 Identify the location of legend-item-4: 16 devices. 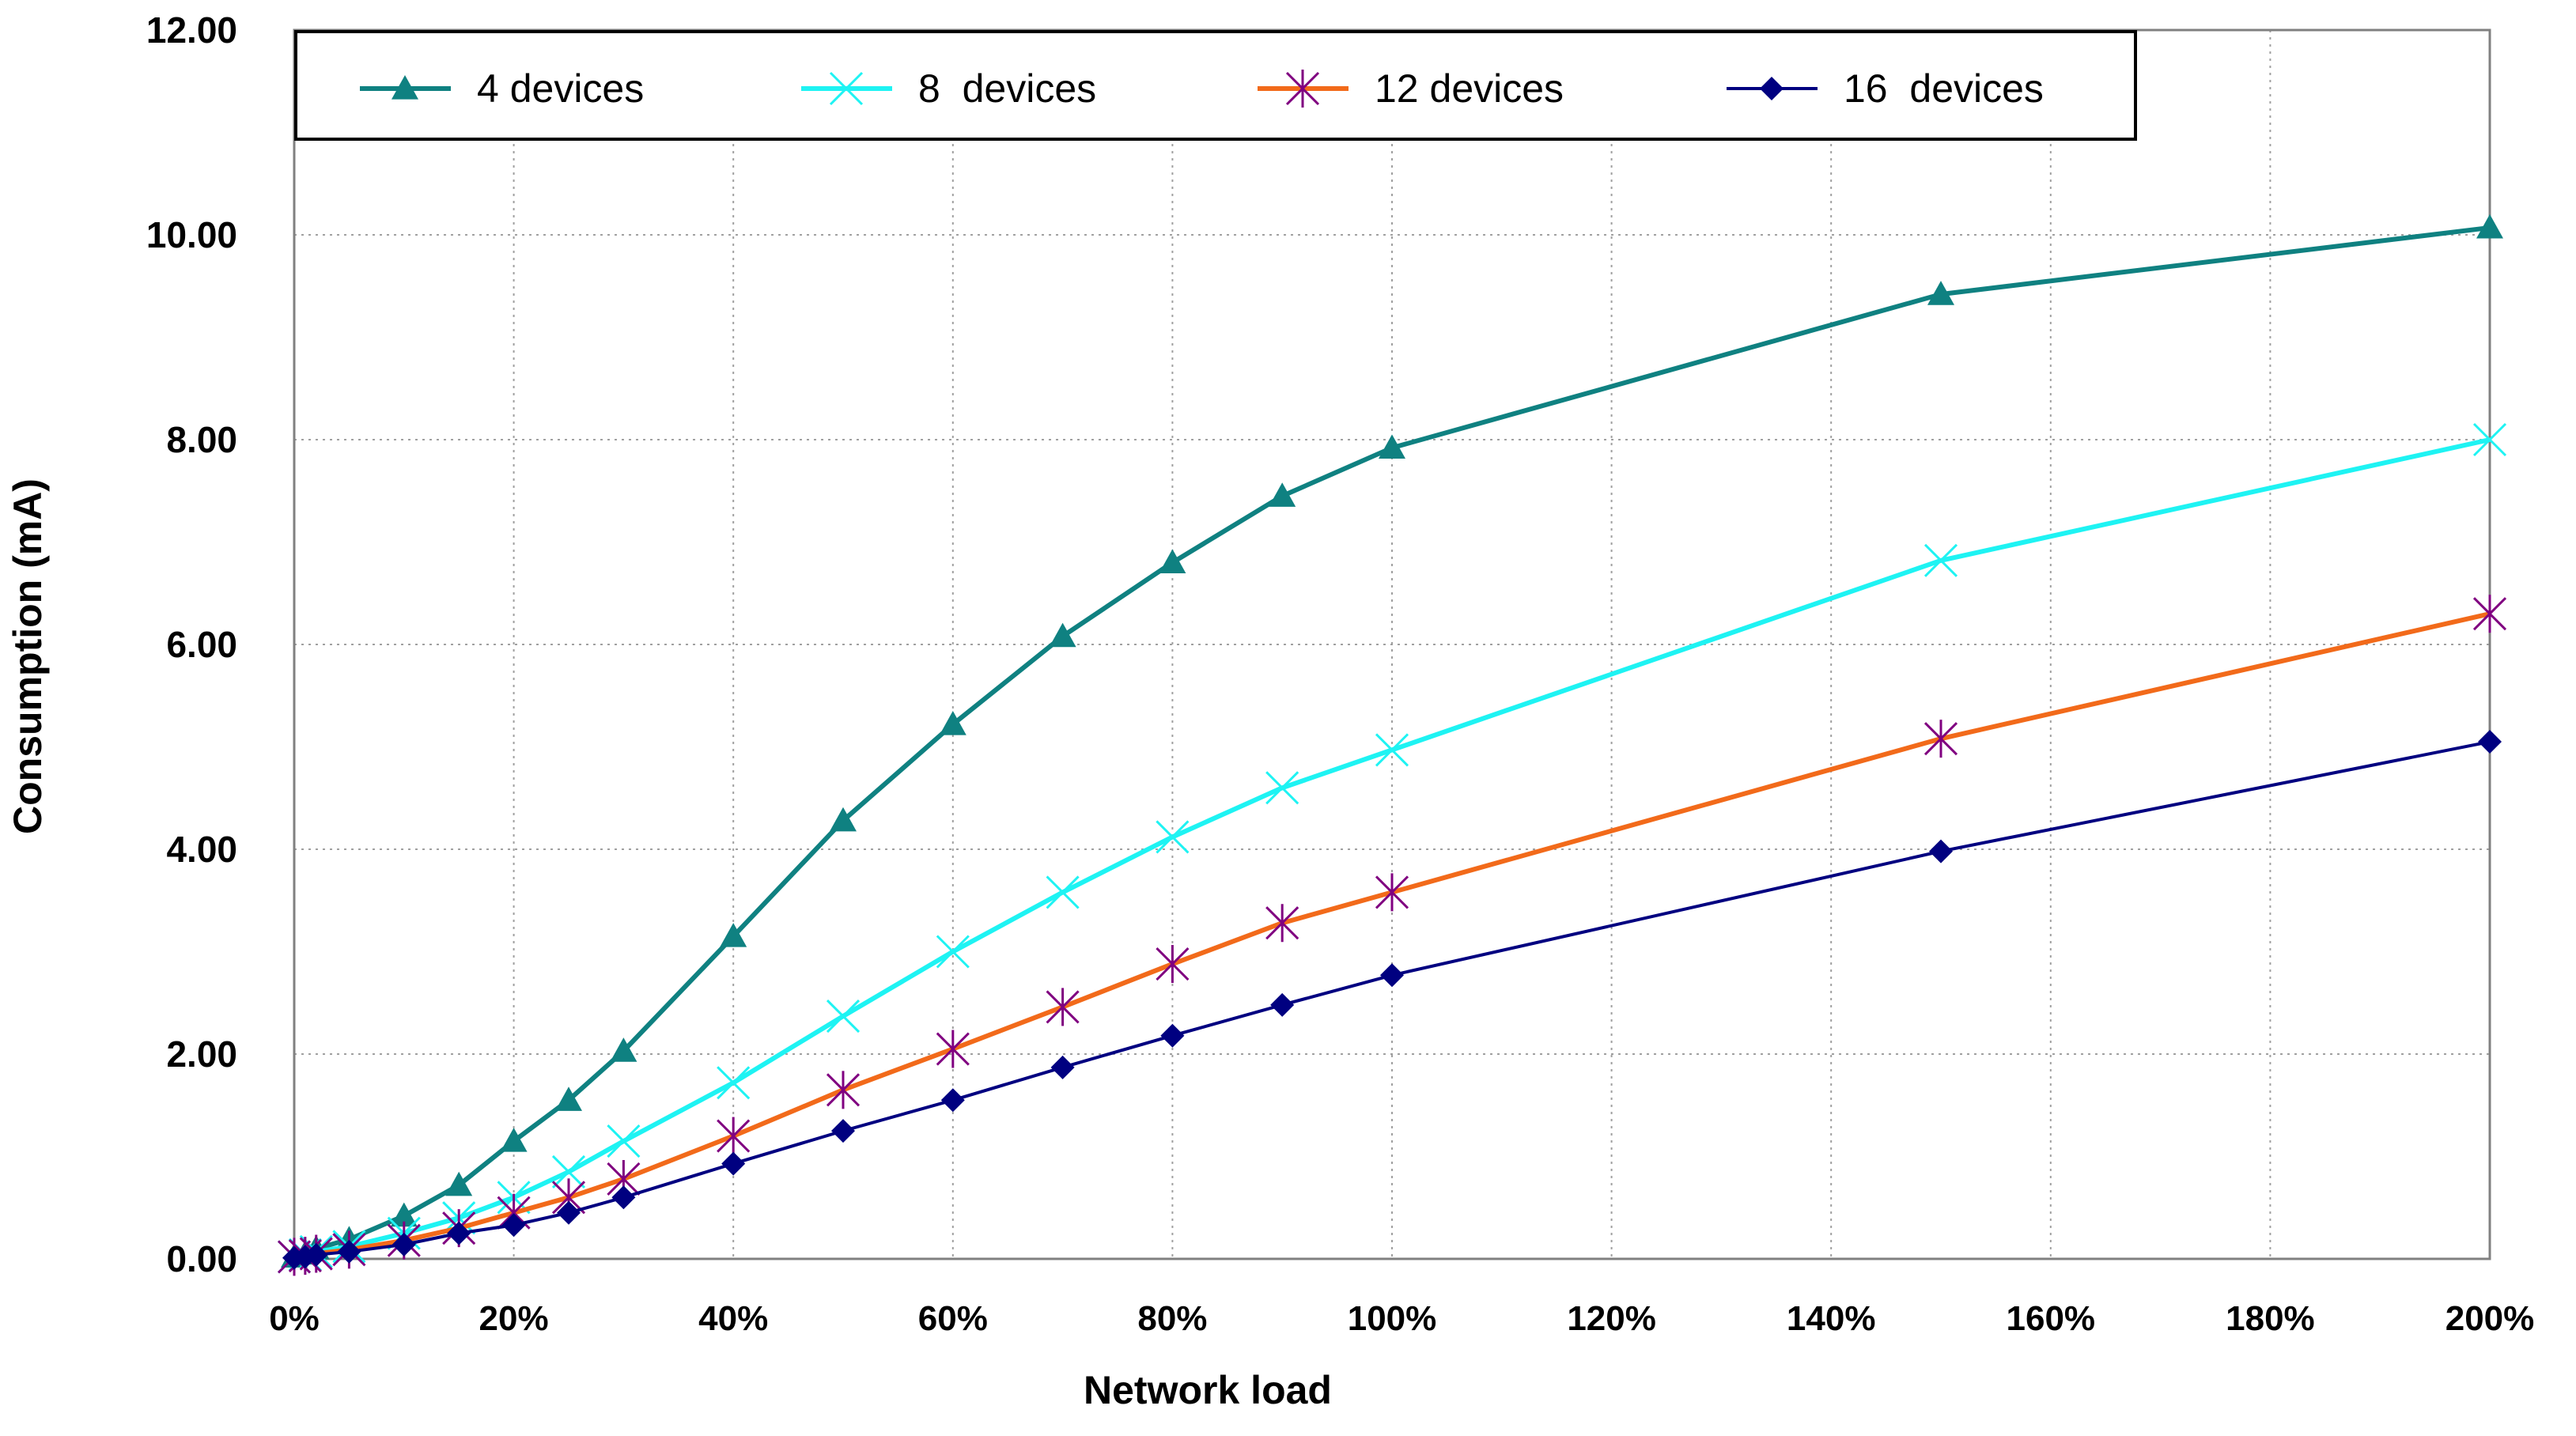
(1885, 89).